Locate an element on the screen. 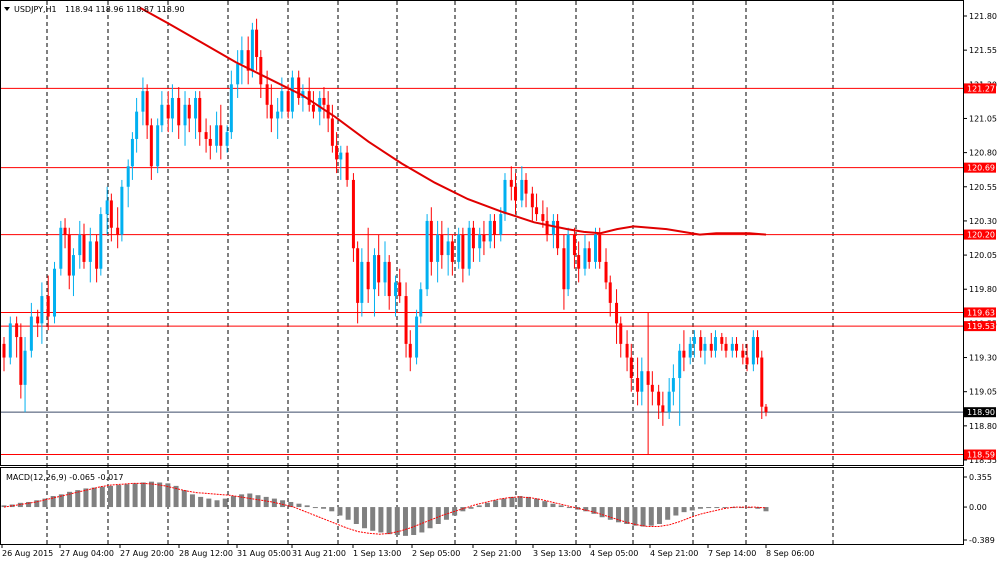 The height and width of the screenshot is (561, 1000). price-tick-label: 119.05 is located at coordinates (983, 392).